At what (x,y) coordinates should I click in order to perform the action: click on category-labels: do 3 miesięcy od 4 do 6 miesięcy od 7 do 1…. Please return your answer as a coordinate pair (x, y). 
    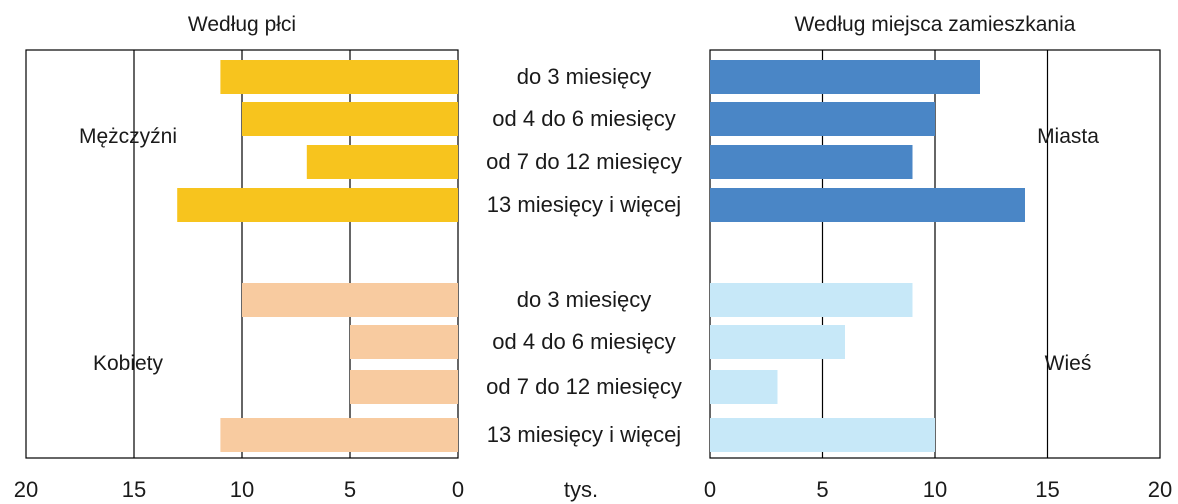
    Looking at the image, I should click on (584, 255).